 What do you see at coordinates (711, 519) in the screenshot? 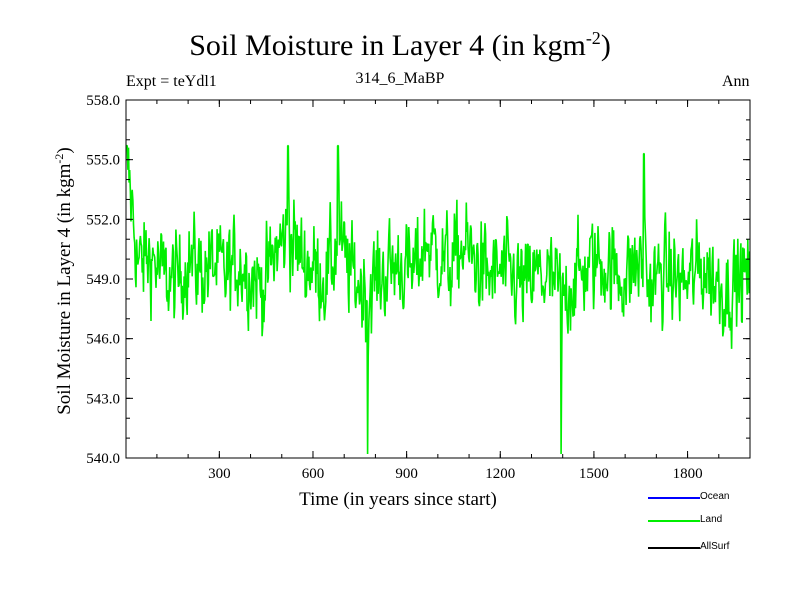
I see `legend-label-land: Land` at bounding box center [711, 519].